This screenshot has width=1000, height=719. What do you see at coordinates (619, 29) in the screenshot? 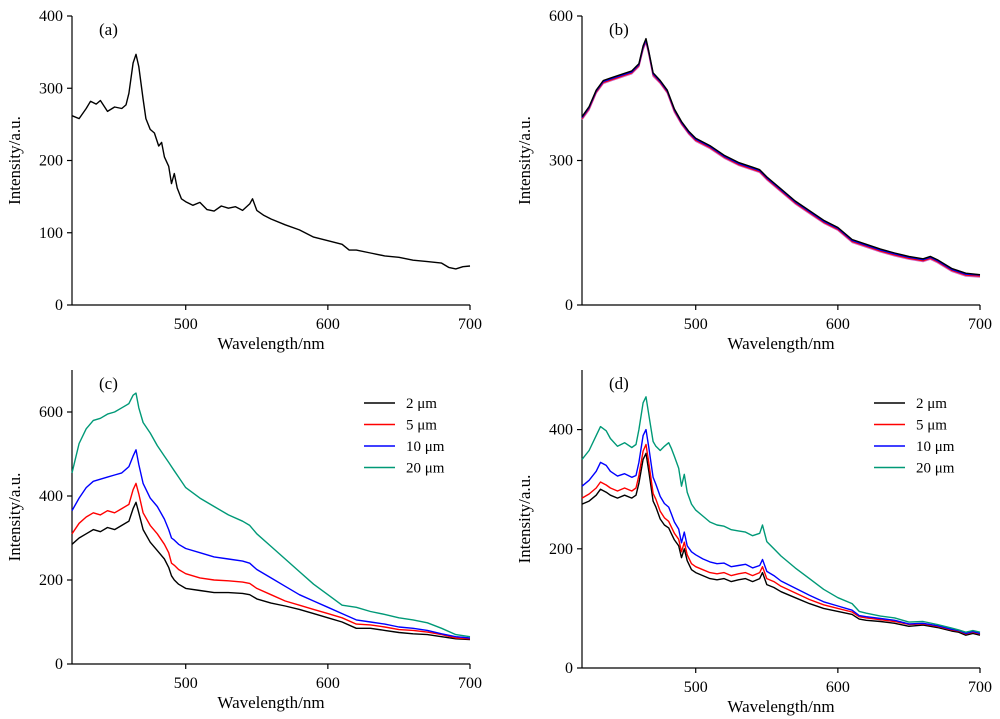
I see `panel-label: (b)` at bounding box center [619, 29].